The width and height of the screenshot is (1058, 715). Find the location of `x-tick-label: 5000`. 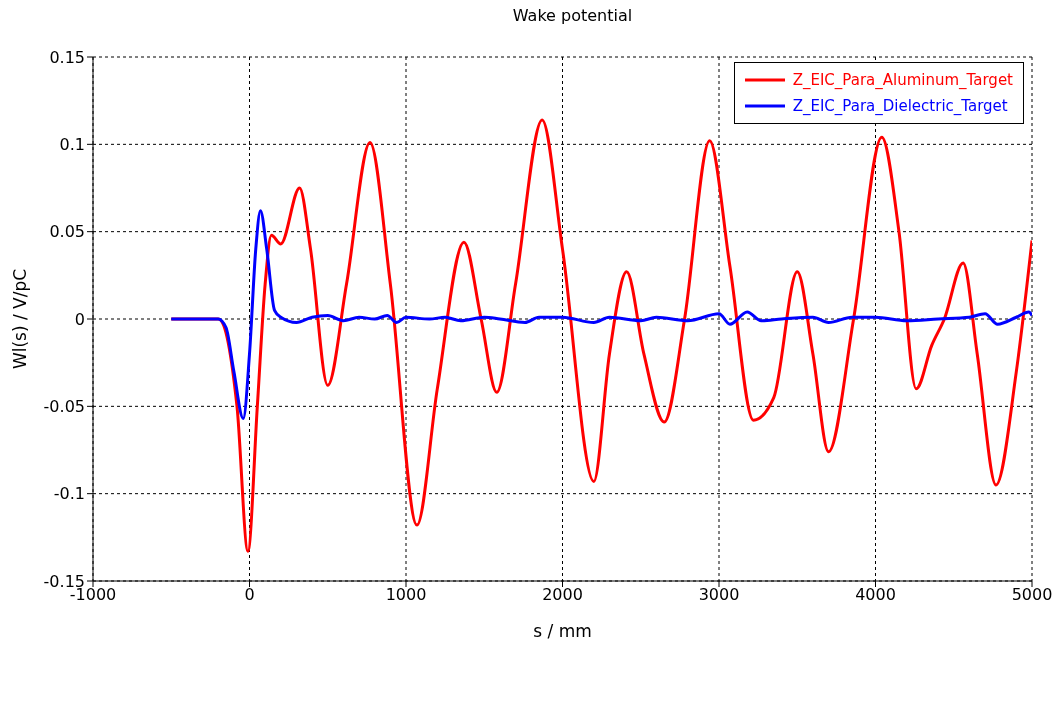

x-tick-label: 5000 is located at coordinates (1032, 595).